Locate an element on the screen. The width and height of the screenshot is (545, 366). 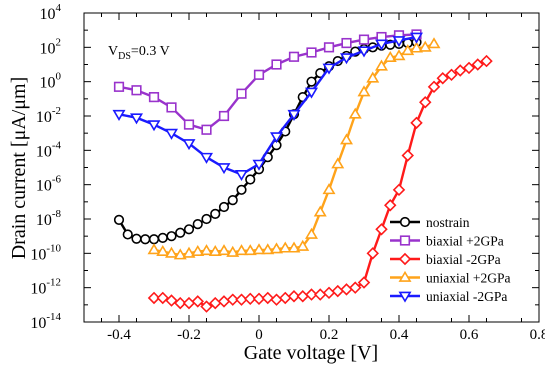
legend-item: uniaxial -2GPa is located at coordinates (448, 296).